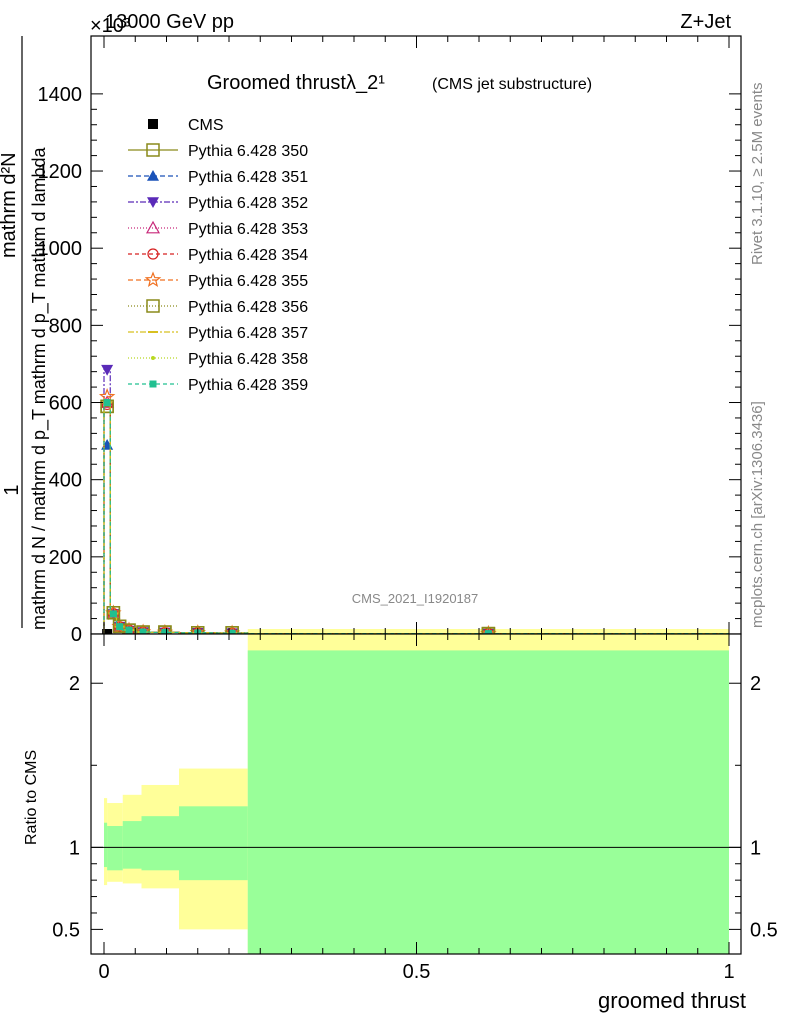 This screenshot has width=786, height=1024. I want to click on ratio-y-tick-label: 1, so click(74, 848).